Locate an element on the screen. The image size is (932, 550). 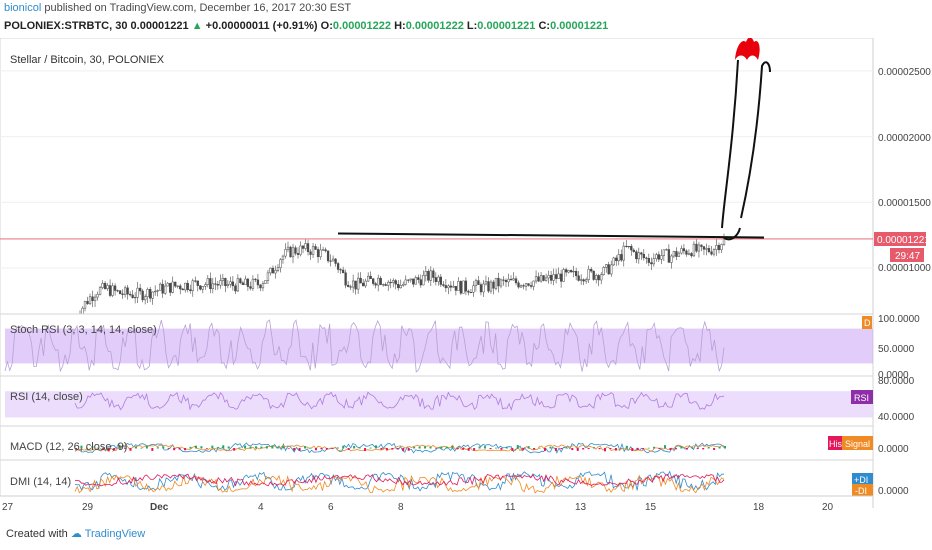
publisher-name: bionicol is located at coordinates (23, 8).